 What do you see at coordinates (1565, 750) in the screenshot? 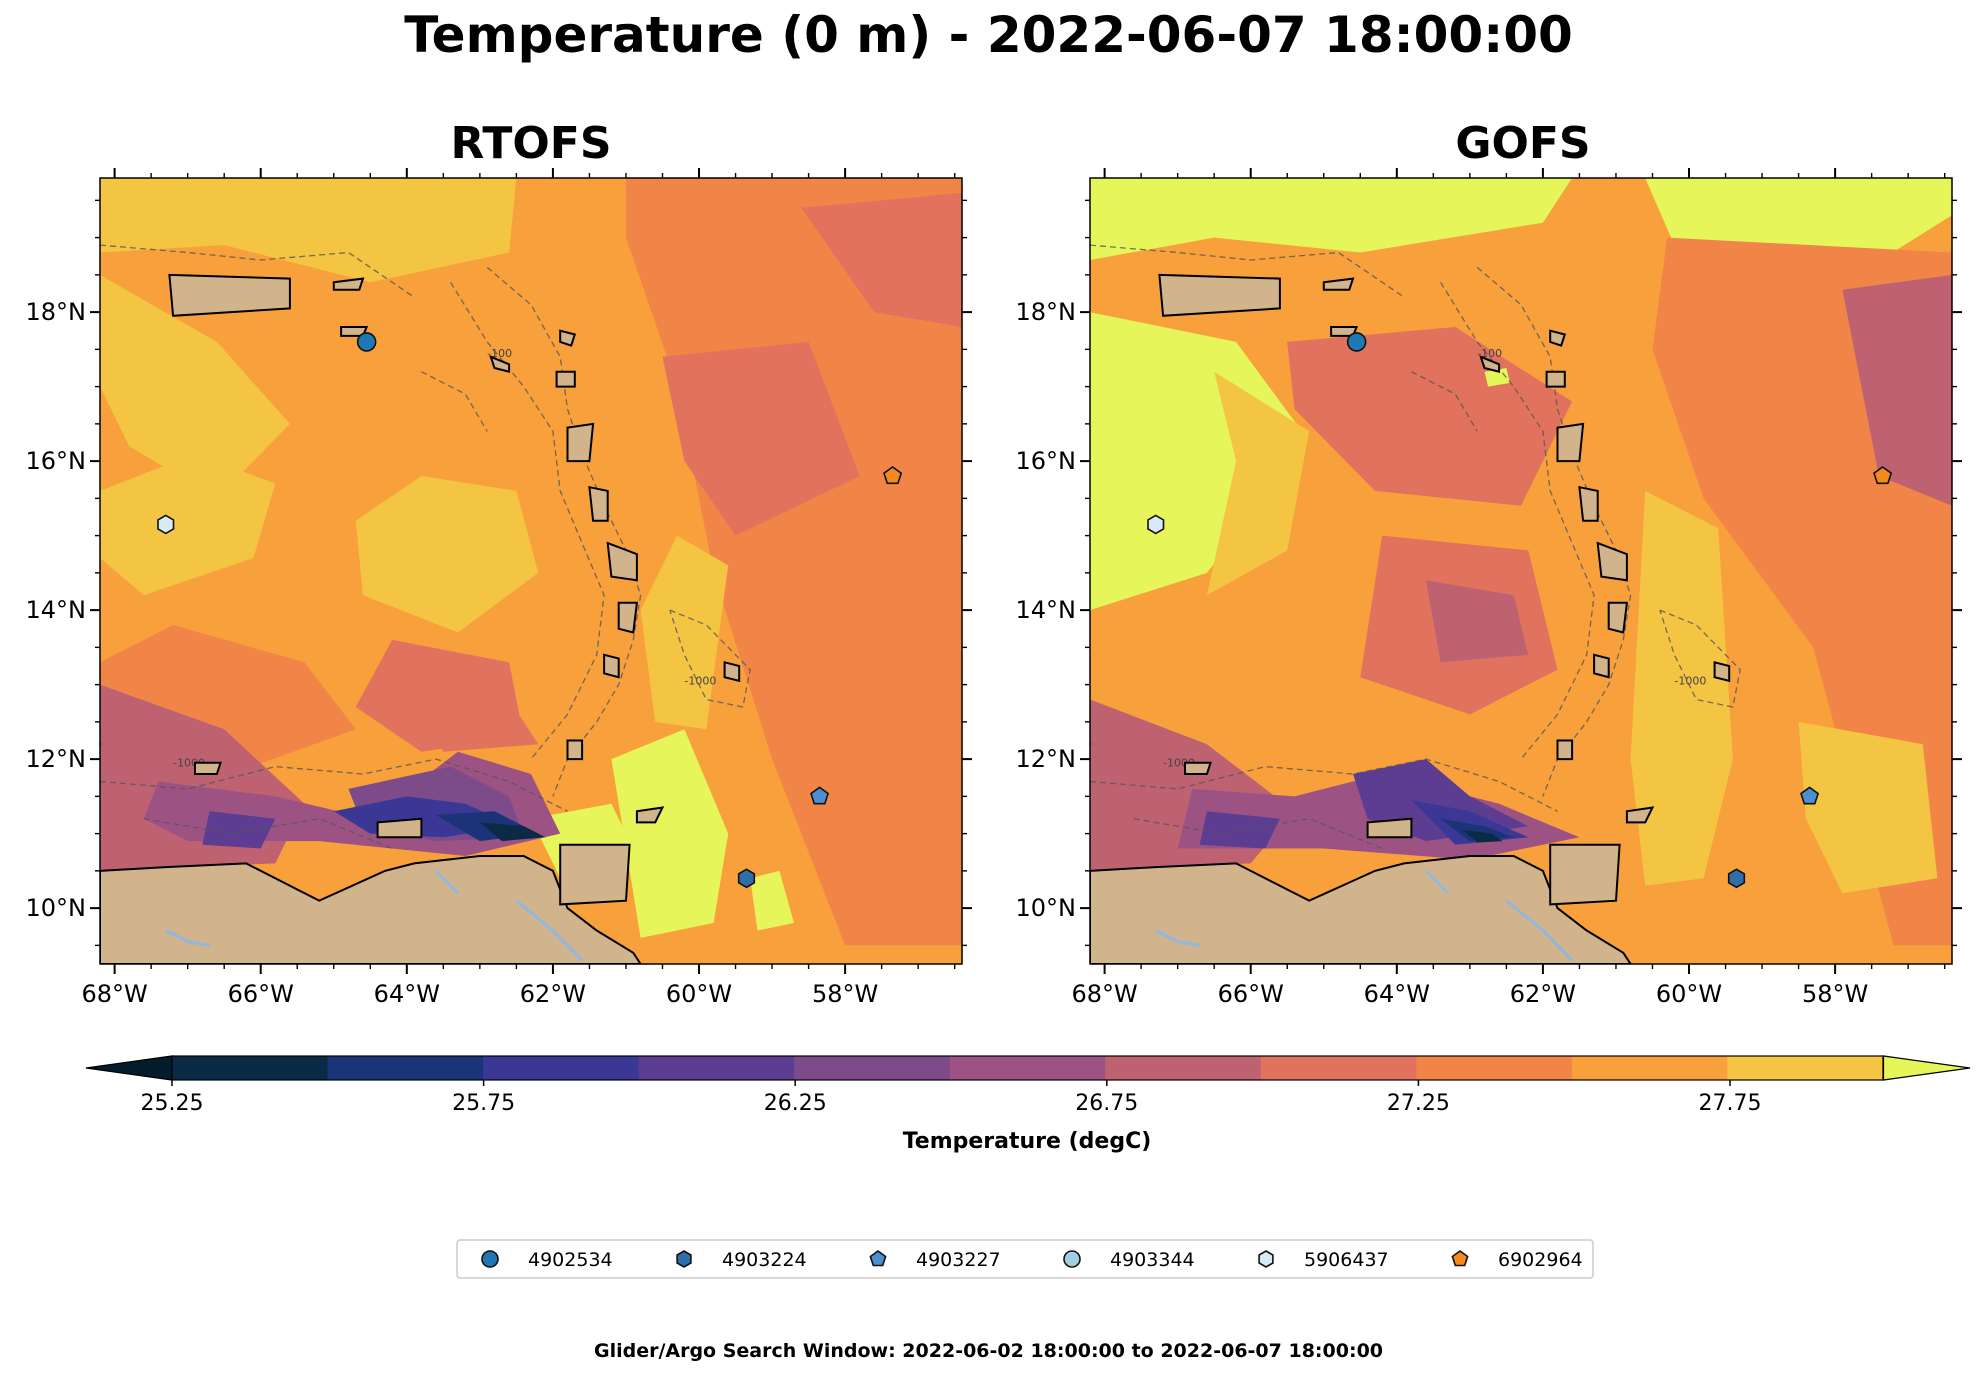
I see `land-grenada` at bounding box center [1565, 750].